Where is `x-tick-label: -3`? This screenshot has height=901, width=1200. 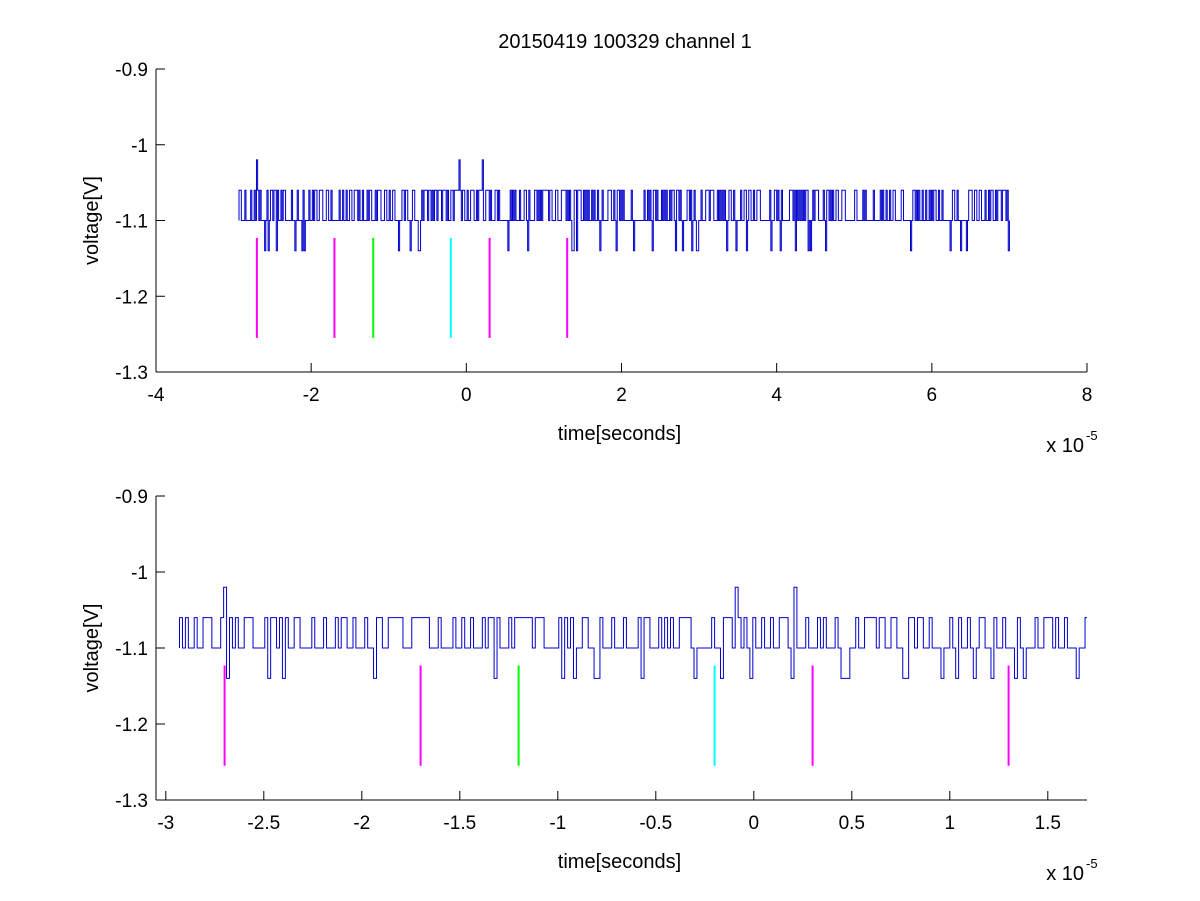 x-tick-label: -3 is located at coordinates (165, 823).